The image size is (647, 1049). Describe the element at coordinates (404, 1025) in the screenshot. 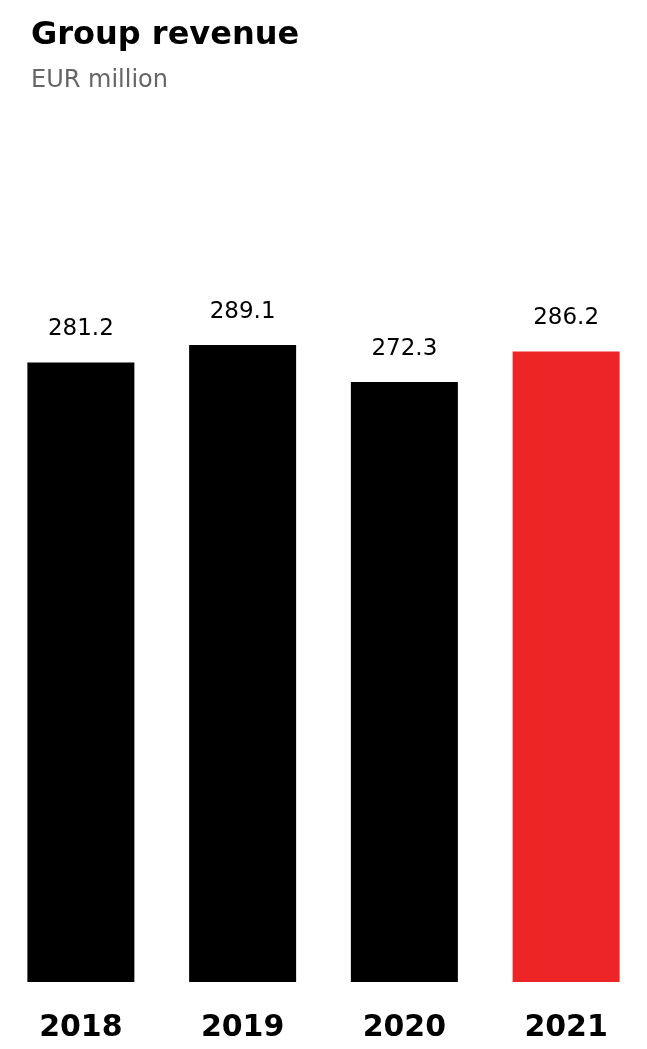

I see `x-tick-label: 2020` at that location.